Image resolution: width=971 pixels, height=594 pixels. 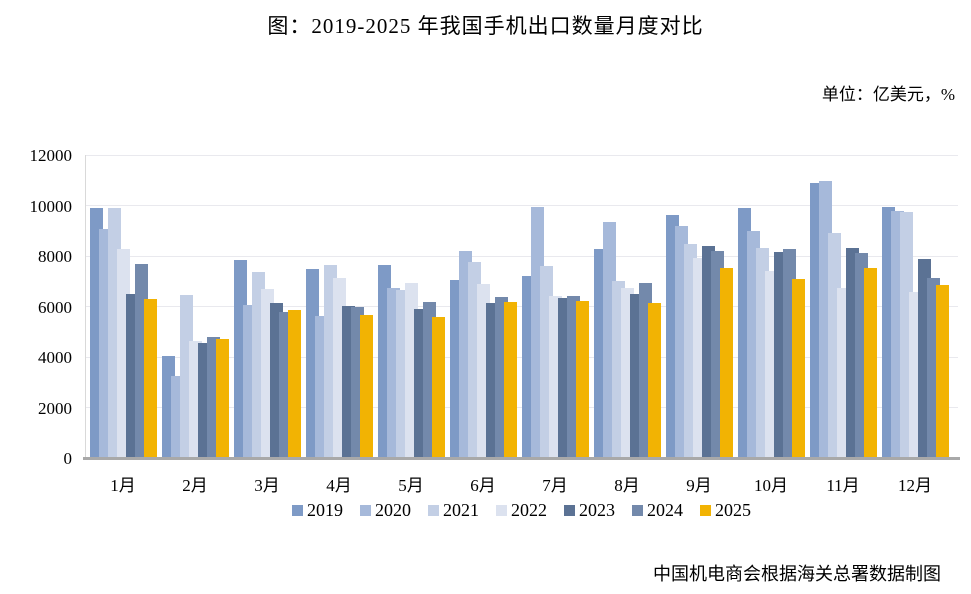 I want to click on x-tick-label-6月: 6月, so click(x=483, y=485).